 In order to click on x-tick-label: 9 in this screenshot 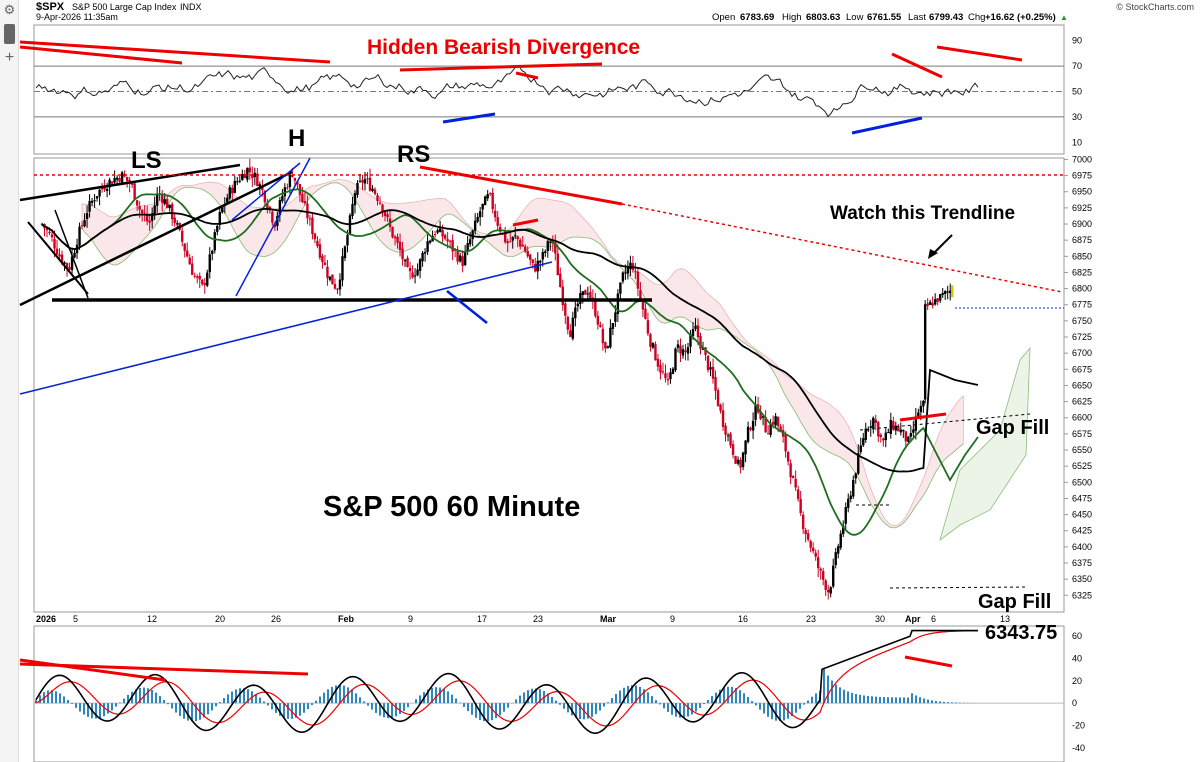, I will do `click(410, 619)`.